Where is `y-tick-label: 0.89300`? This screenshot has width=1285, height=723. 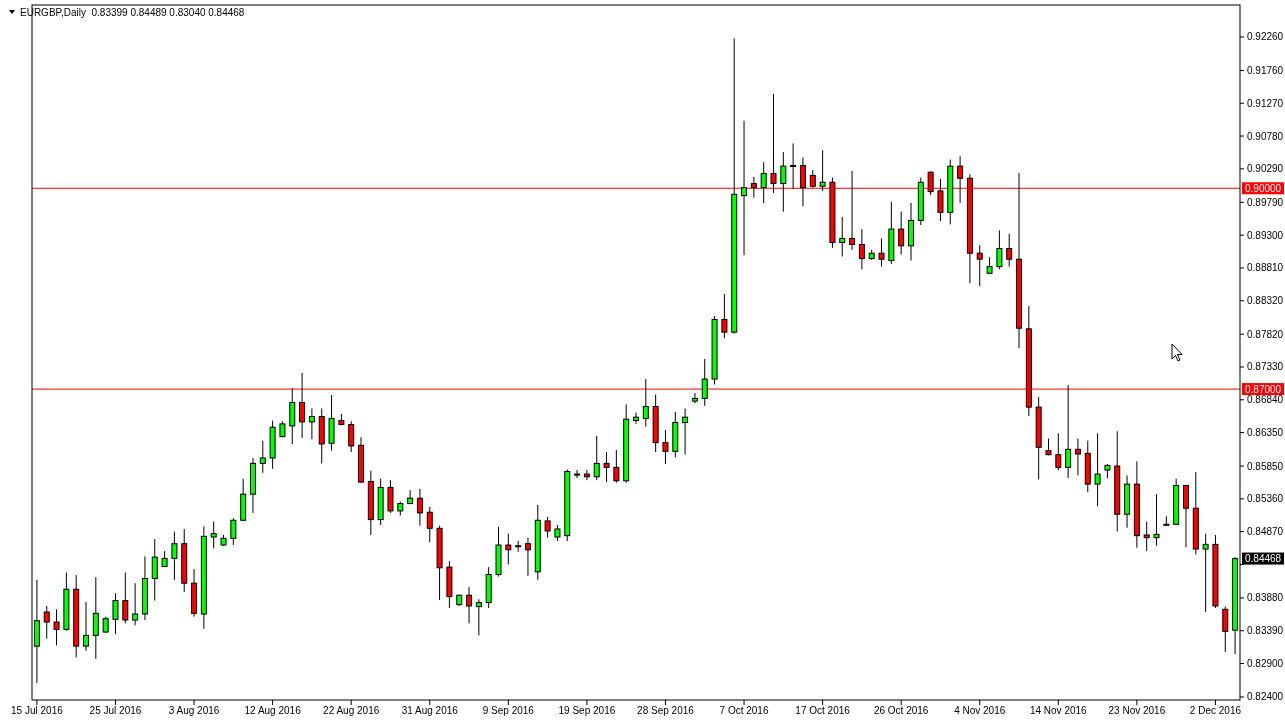
y-tick-label: 0.89300 is located at coordinates (1265, 235).